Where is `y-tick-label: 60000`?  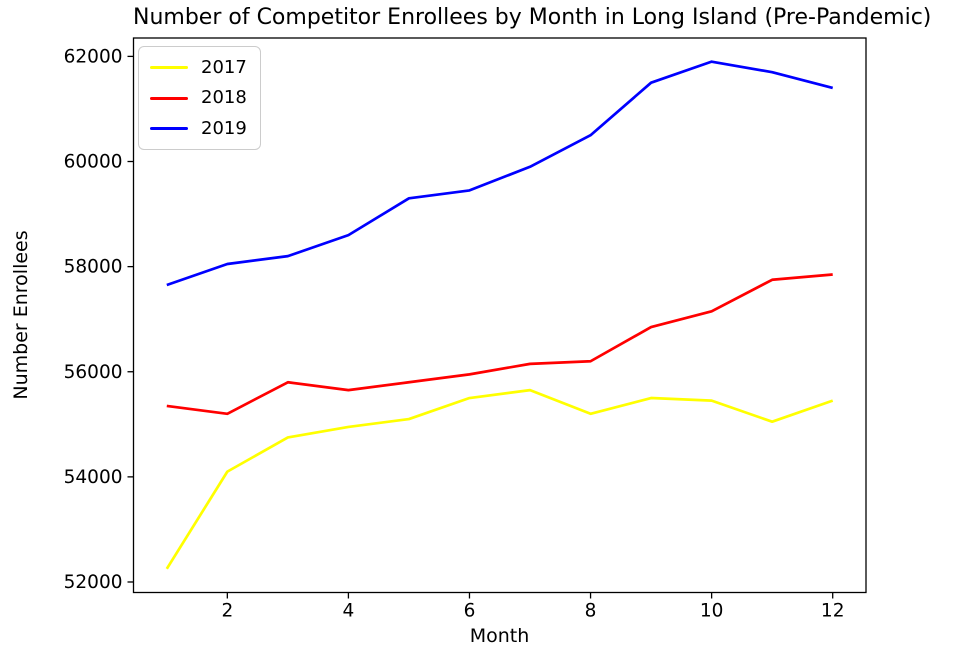
y-tick-label: 60000 is located at coordinates (93, 162).